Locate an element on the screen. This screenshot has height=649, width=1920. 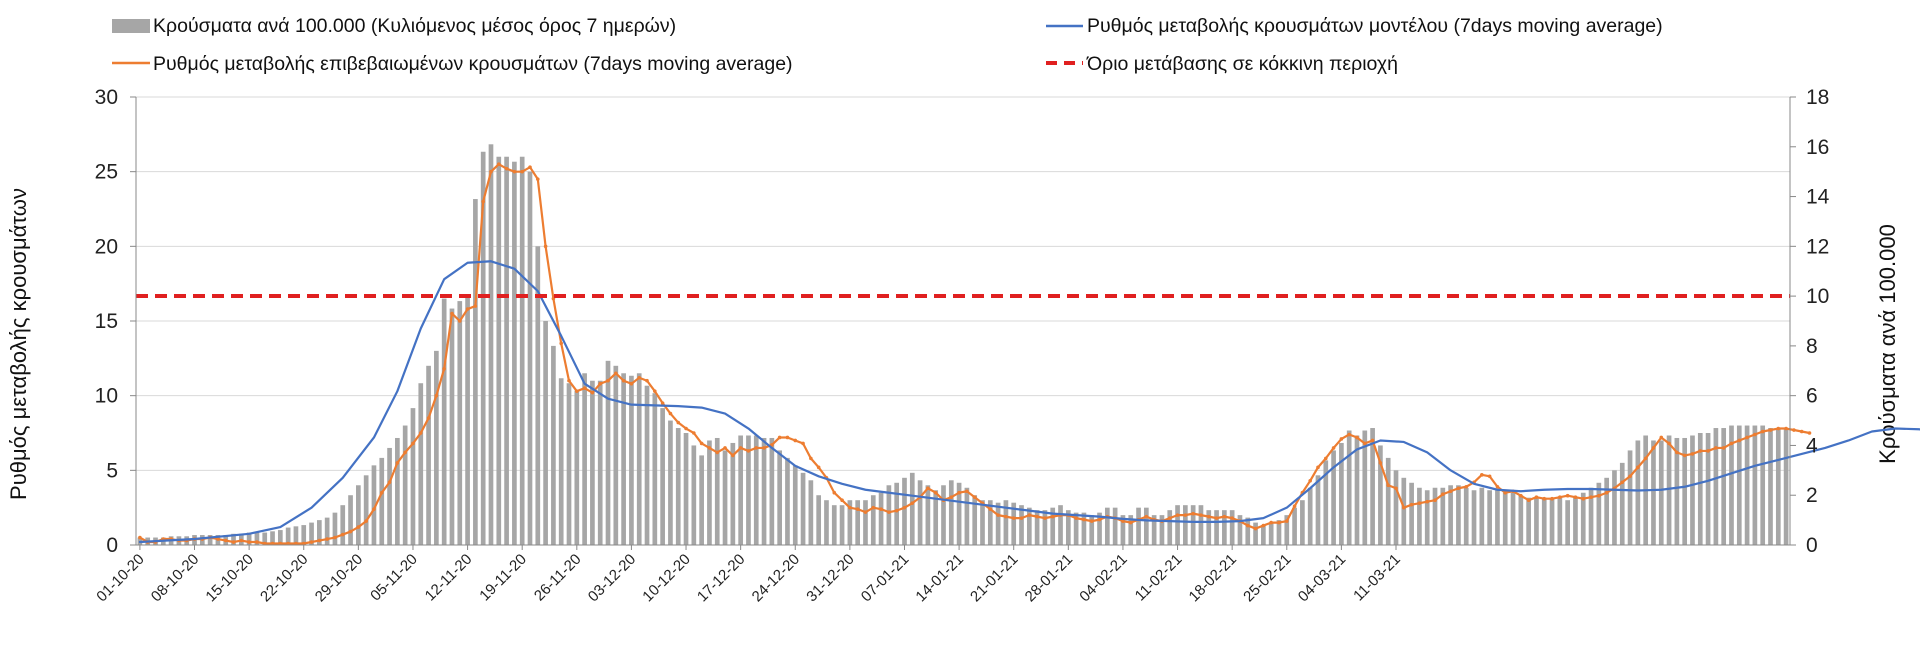
x-tick-label: 01-10-20 is located at coordinates (120, 578).